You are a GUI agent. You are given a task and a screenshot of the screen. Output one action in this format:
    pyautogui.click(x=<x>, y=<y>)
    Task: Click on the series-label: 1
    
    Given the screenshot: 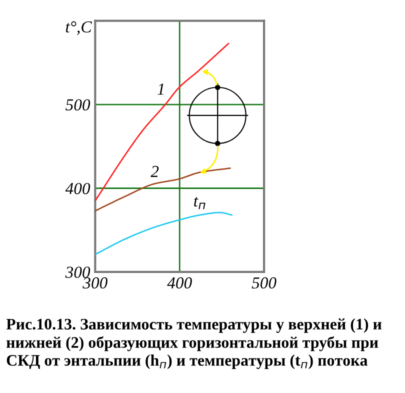 What is the action you would take?
    pyautogui.click(x=161, y=89)
    